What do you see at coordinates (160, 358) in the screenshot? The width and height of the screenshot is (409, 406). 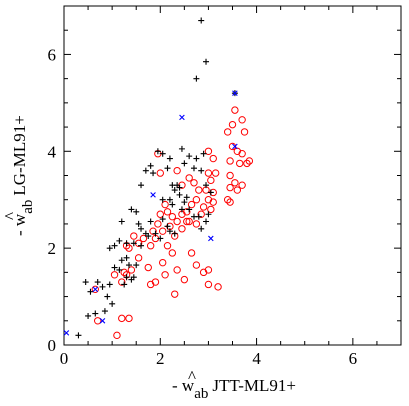 I see `x-tick-label: 2` at bounding box center [160, 358].